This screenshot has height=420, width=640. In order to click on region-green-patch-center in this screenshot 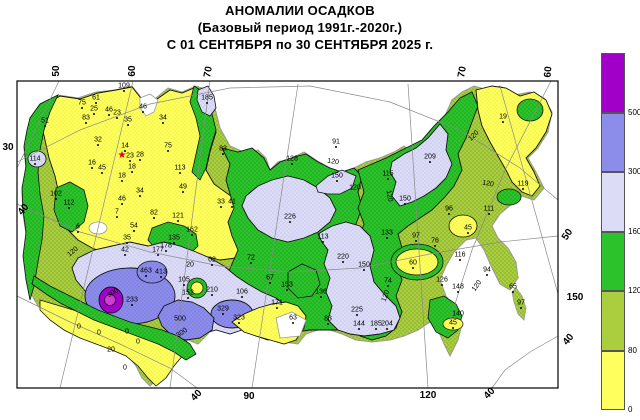, I will do `click(304, 281)`.